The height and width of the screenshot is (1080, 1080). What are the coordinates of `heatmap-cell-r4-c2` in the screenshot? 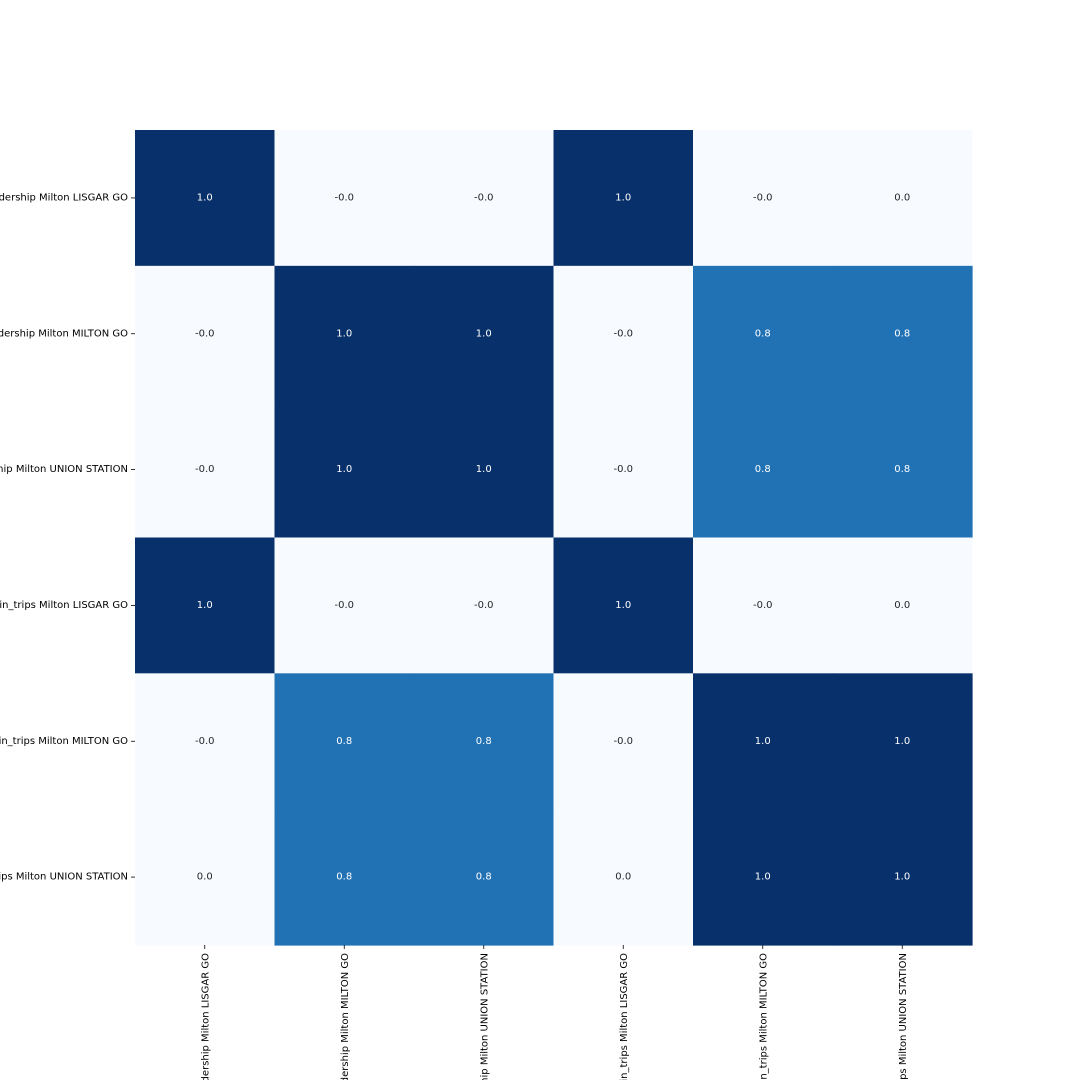 It's located at (484, 741).